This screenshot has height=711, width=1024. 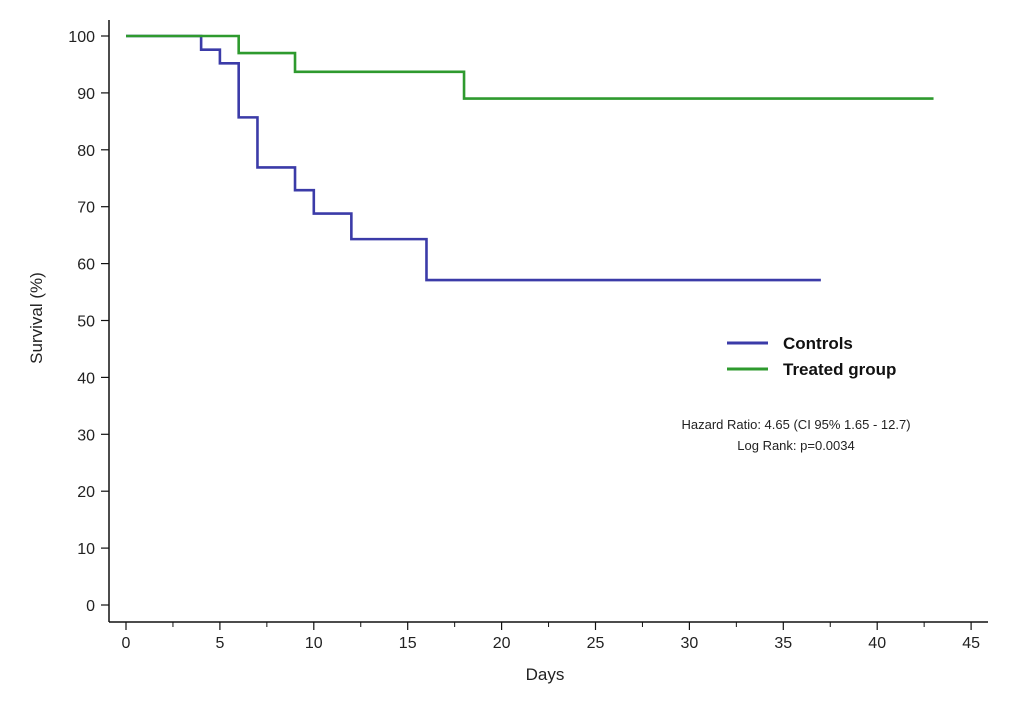 What do you see at coordinates (86, 265) in the screenshot?
I see `y-tick-label: 60` at bounding box center [86, 265].